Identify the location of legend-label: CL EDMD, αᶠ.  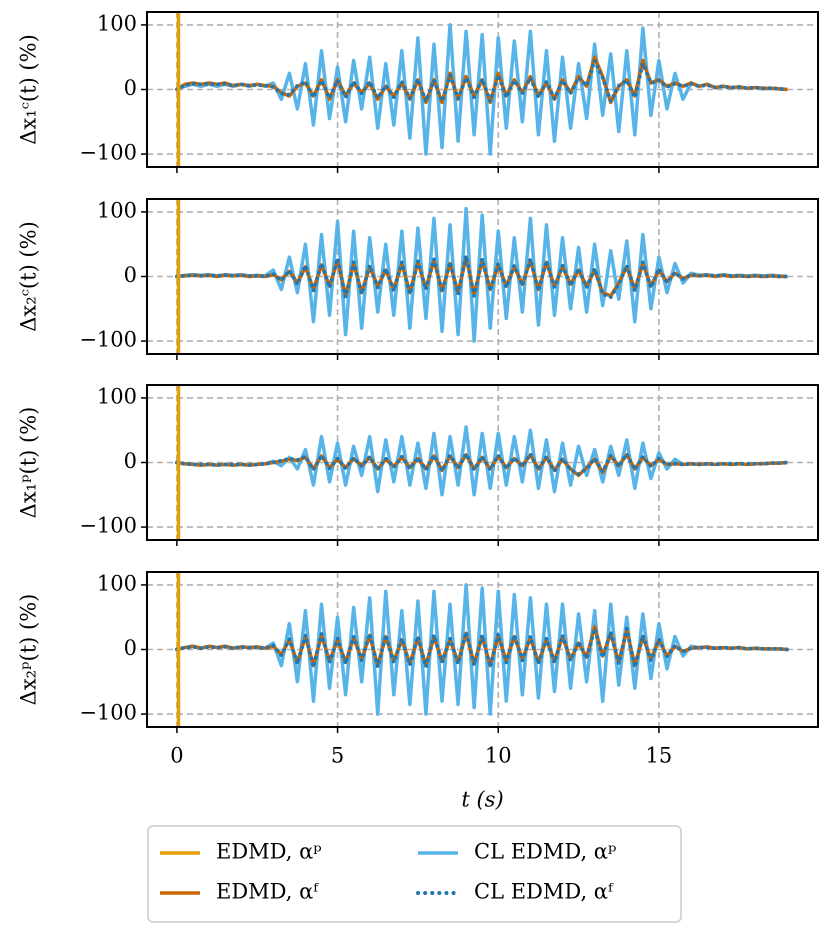
(544, 892).